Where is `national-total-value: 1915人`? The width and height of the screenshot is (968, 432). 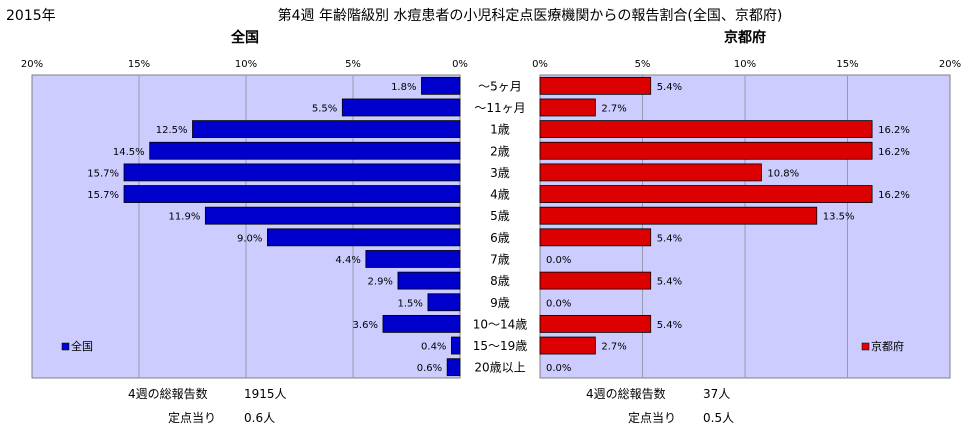 national-total-value: 1915人 is located at coordinates (265, 394).